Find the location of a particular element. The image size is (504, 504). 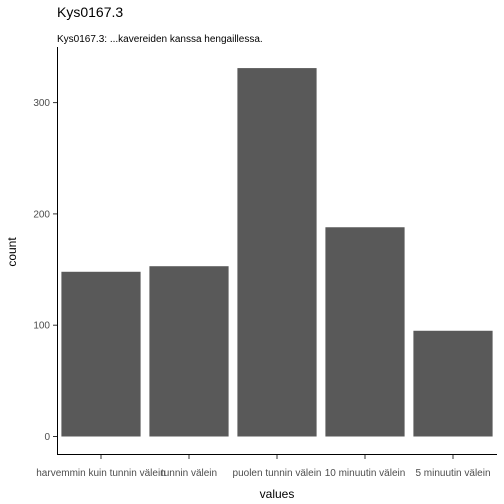

chart-title: Kys0167.3 is located at coordinates (90, 12).